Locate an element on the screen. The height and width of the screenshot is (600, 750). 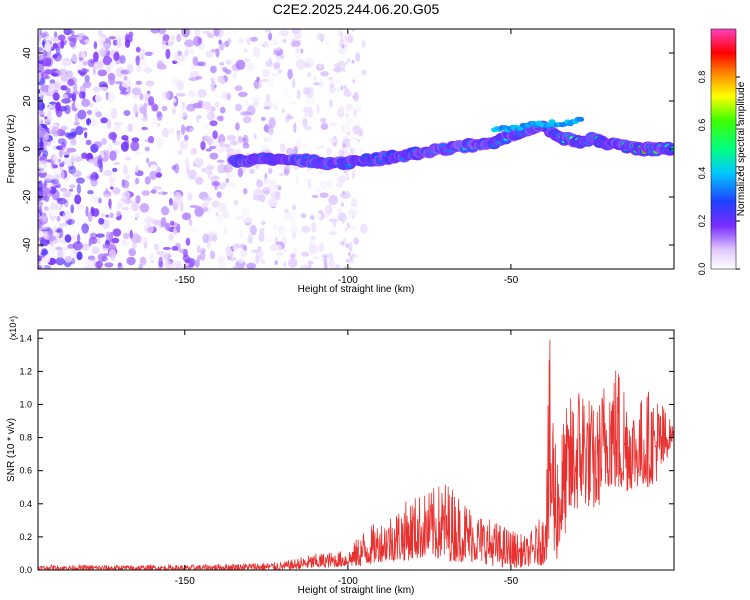
y-tick-label: 1.2 is located at coordinates (25, 371).